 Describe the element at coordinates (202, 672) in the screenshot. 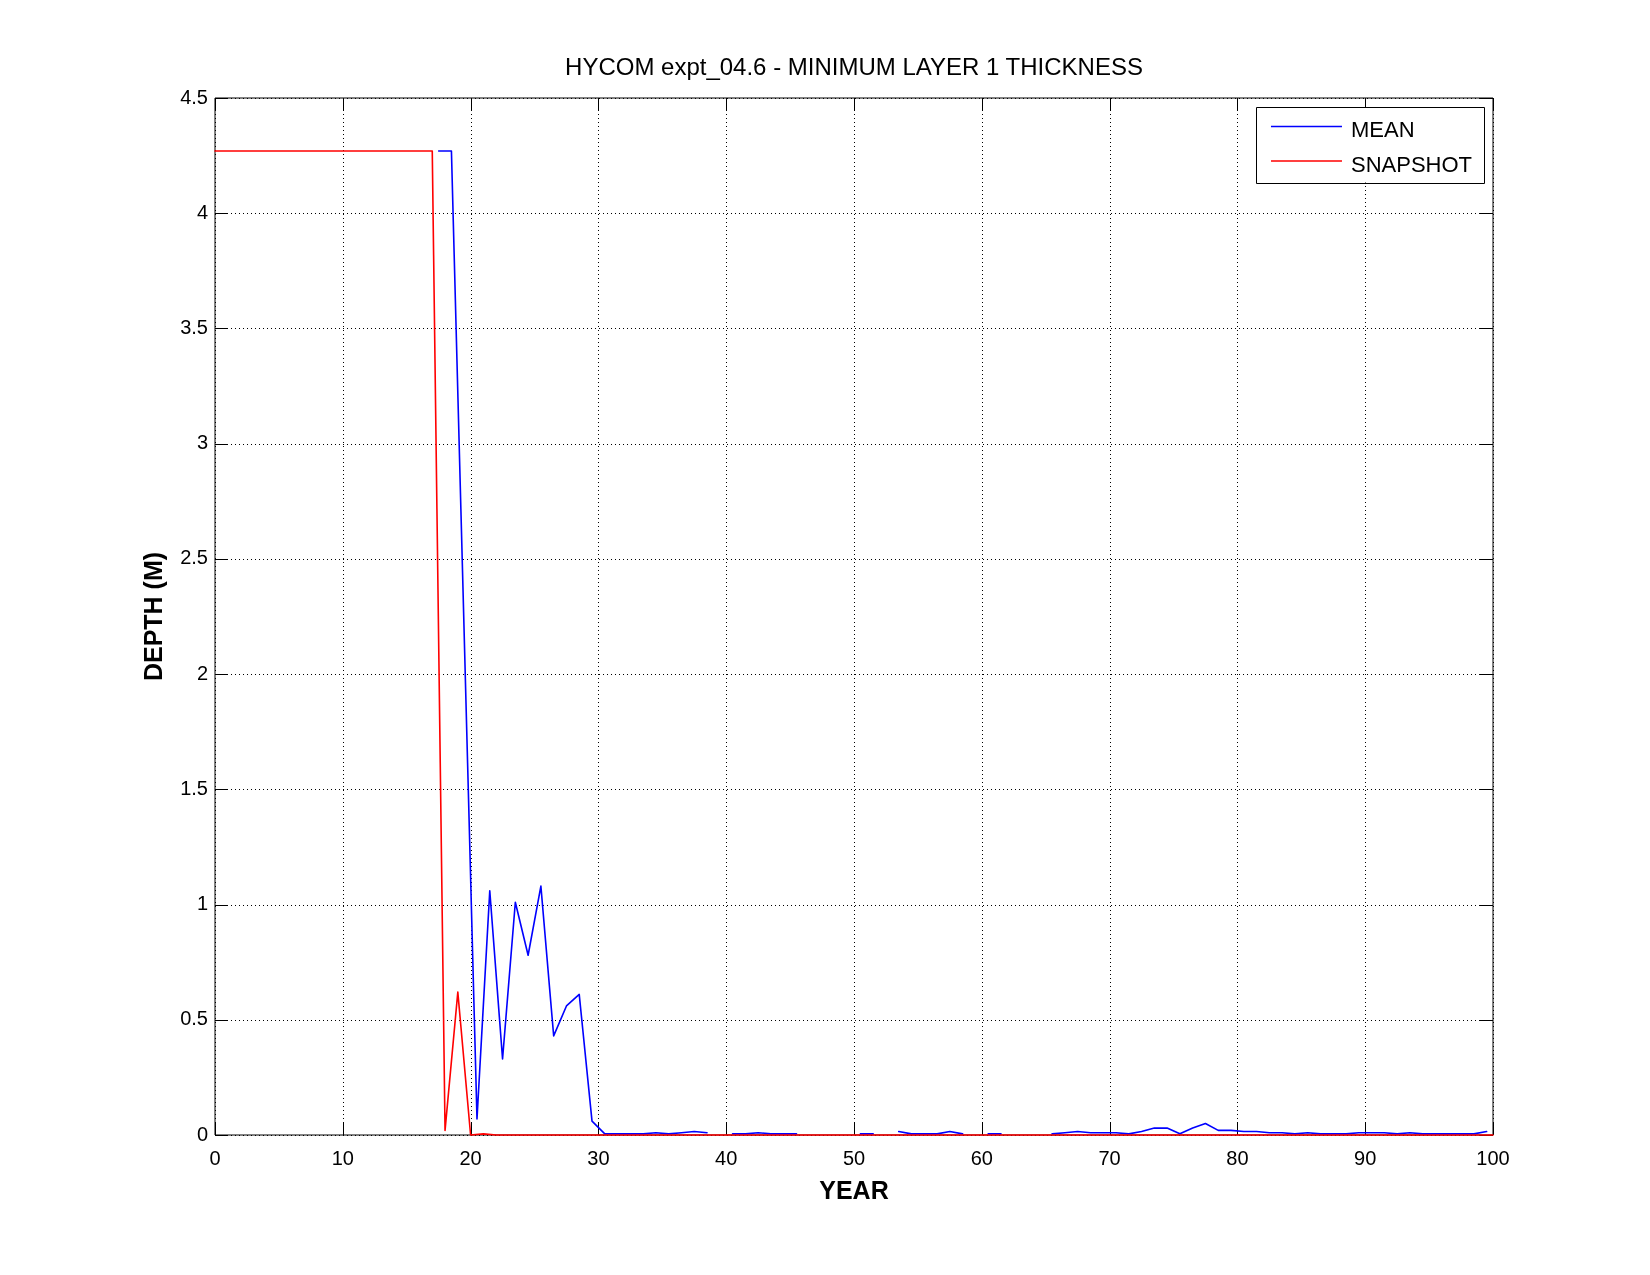

I see `y-tick-label: 2` at that location.